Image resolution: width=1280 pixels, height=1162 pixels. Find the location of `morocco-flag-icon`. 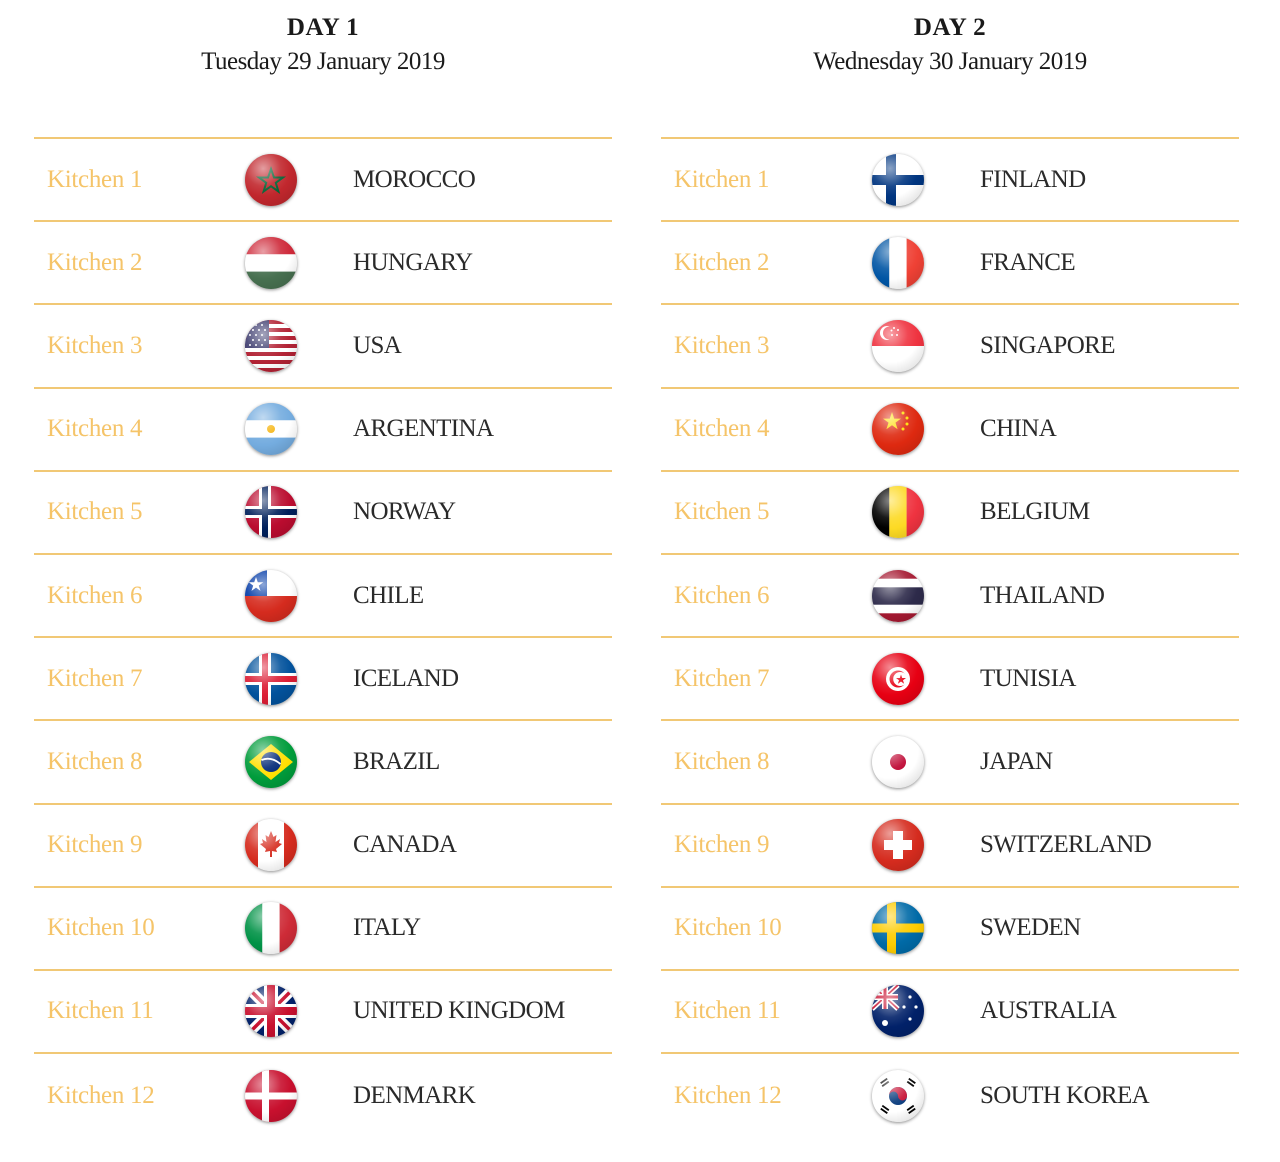

morocco-flag-icon is located at coordinates (271, 179).